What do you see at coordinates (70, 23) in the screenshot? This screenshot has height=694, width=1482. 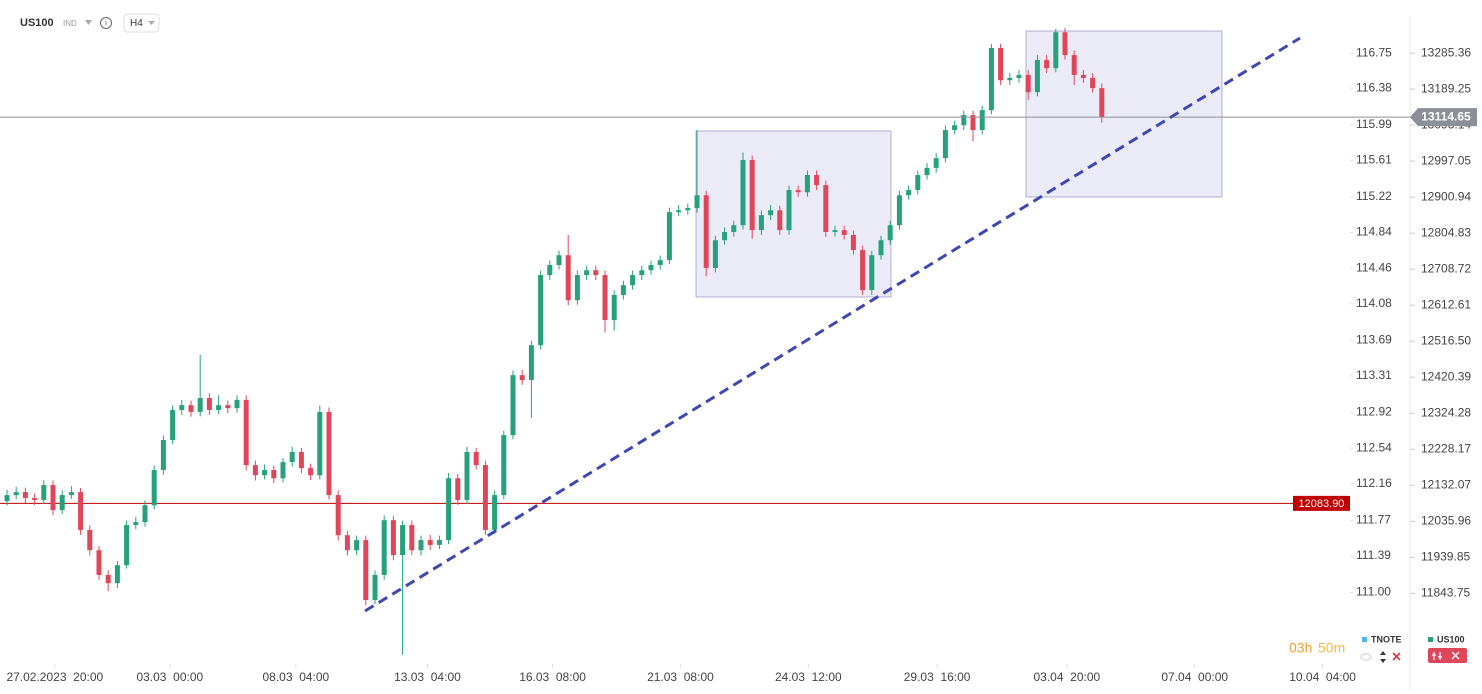 I see `market: IND` at bounding box center [70, 23].